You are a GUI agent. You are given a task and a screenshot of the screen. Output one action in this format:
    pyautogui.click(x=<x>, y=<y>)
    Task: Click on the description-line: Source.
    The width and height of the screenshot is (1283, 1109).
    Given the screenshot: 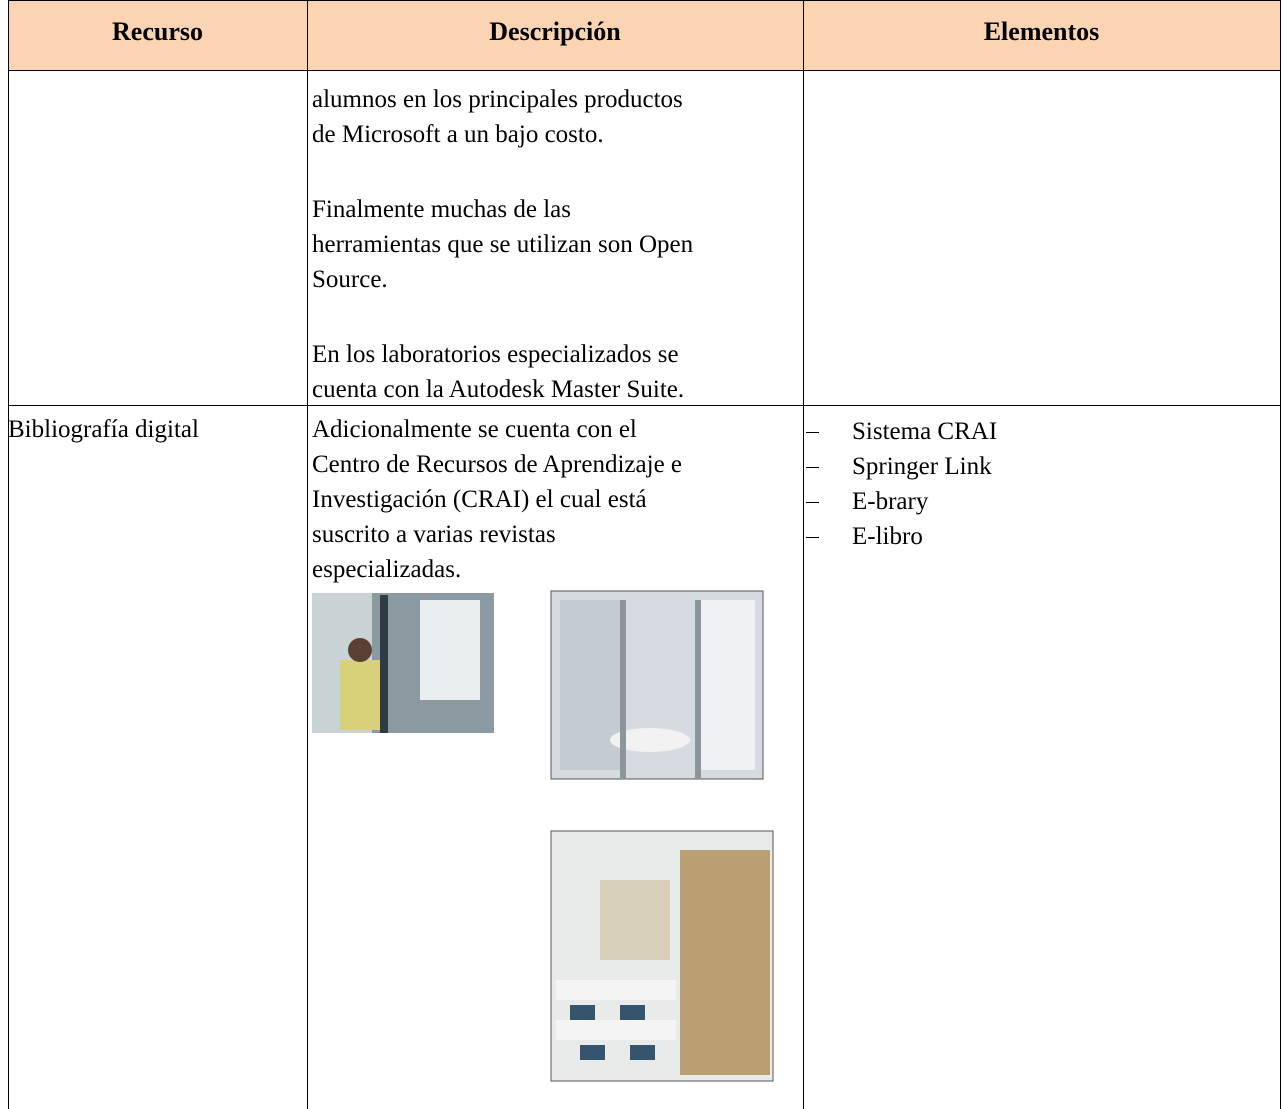 What is the action you would take?
    pyautogui.click(x=350, y=279)
    